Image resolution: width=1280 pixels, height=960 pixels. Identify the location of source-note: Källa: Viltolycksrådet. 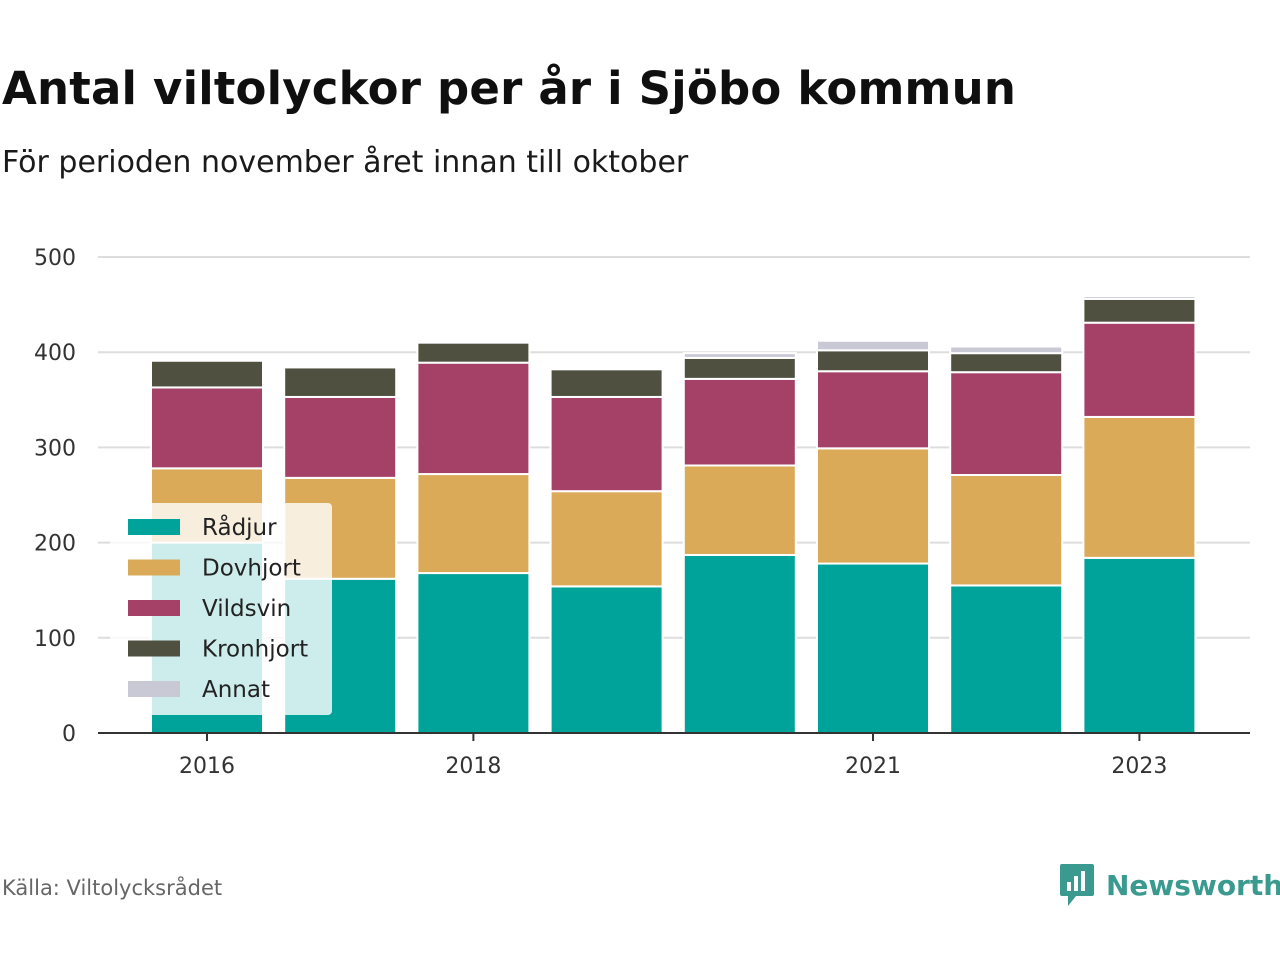
(112, 888).